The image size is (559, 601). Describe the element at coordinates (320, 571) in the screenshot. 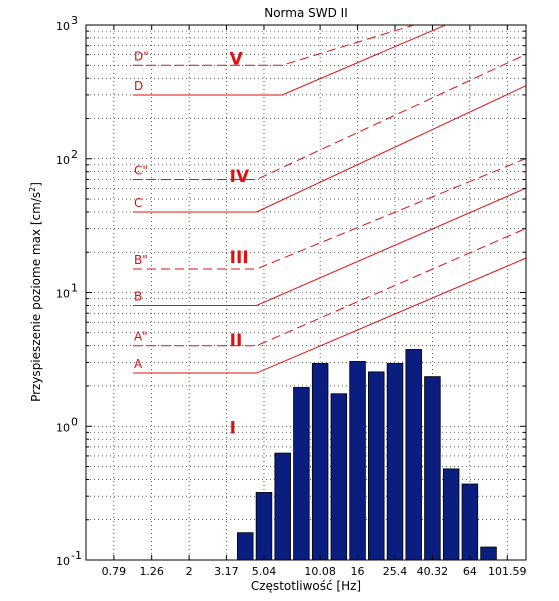

I see `x-tick-label: 10.08` at that location.